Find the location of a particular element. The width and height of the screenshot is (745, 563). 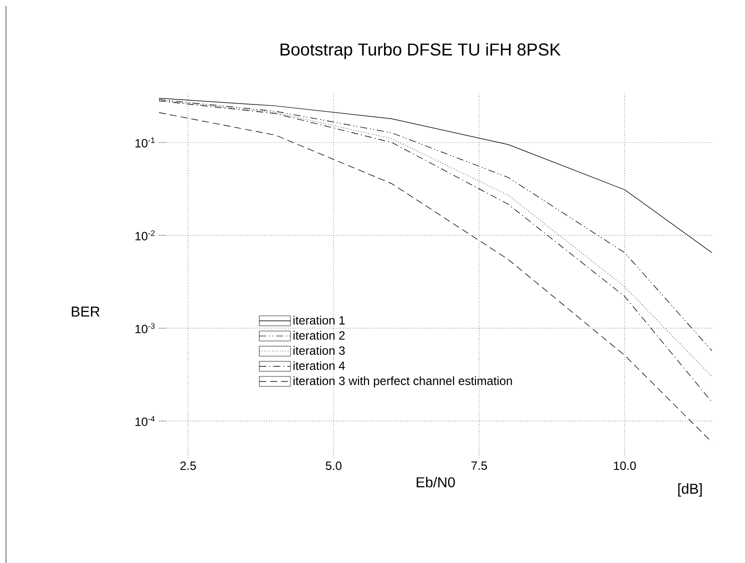

y-tick-label: 10$^{-3}$ is located at coordinates (145, 328).